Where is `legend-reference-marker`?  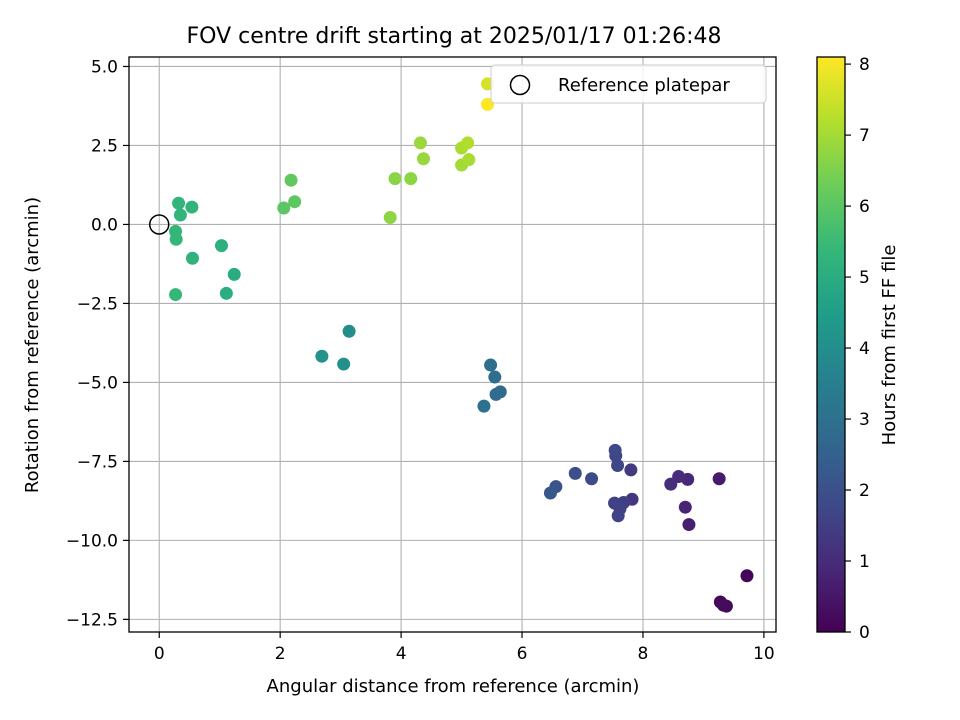
legend-reference-marker is located at coordinates (520, 85).